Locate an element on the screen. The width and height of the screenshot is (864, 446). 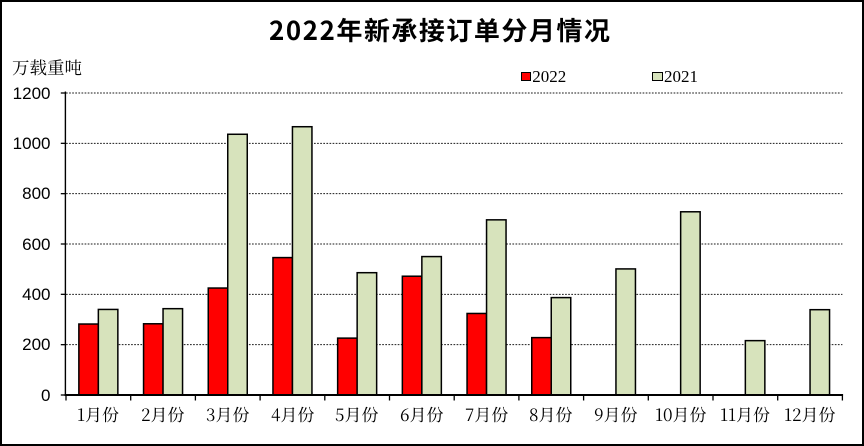
bar-2021-11月份 is located at coordinates (755, 367).